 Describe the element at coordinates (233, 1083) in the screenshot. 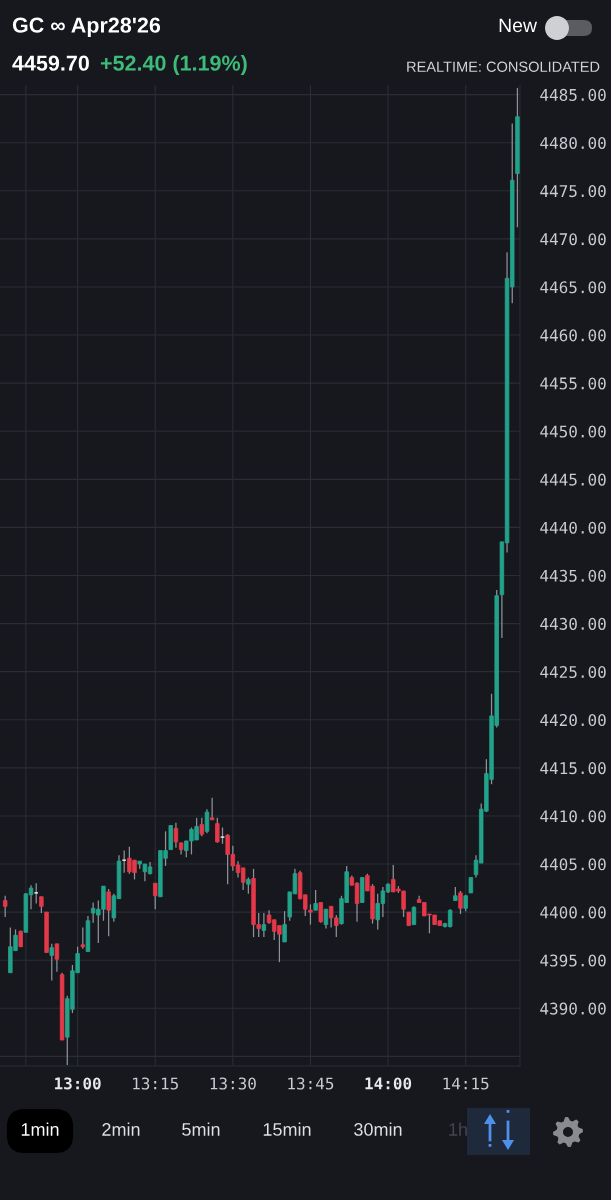

I see `x-tick-label: 13:30` at that location.